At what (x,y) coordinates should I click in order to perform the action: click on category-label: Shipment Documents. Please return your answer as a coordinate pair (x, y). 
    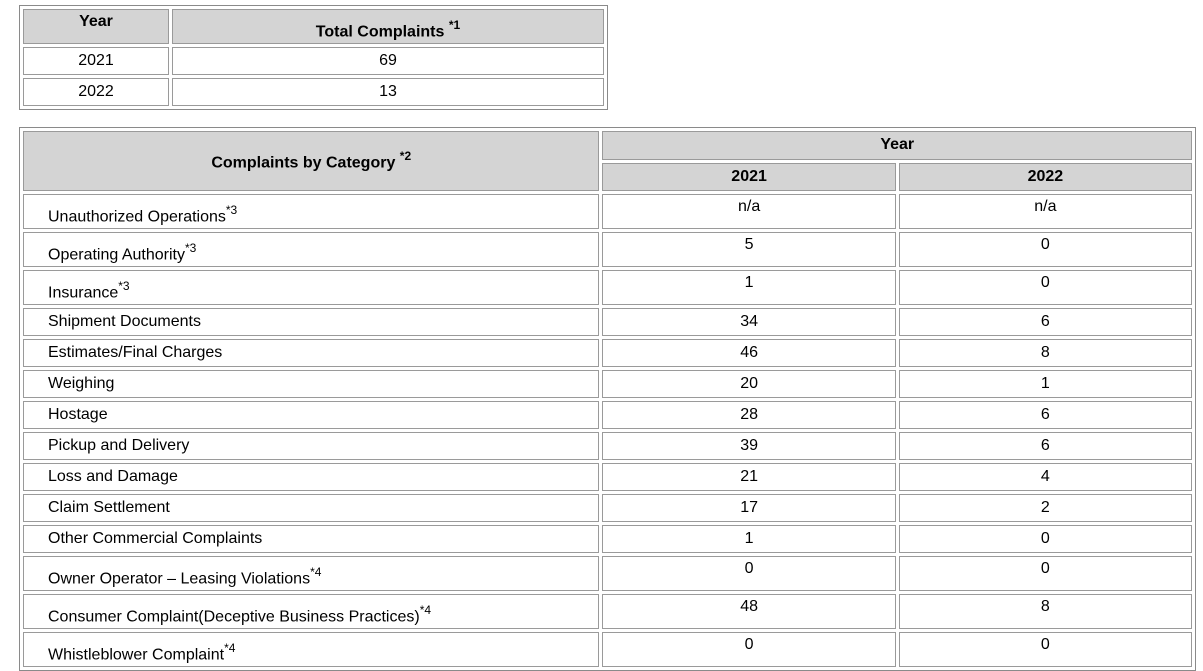
    Looking at the image, I should click on (124, 321).